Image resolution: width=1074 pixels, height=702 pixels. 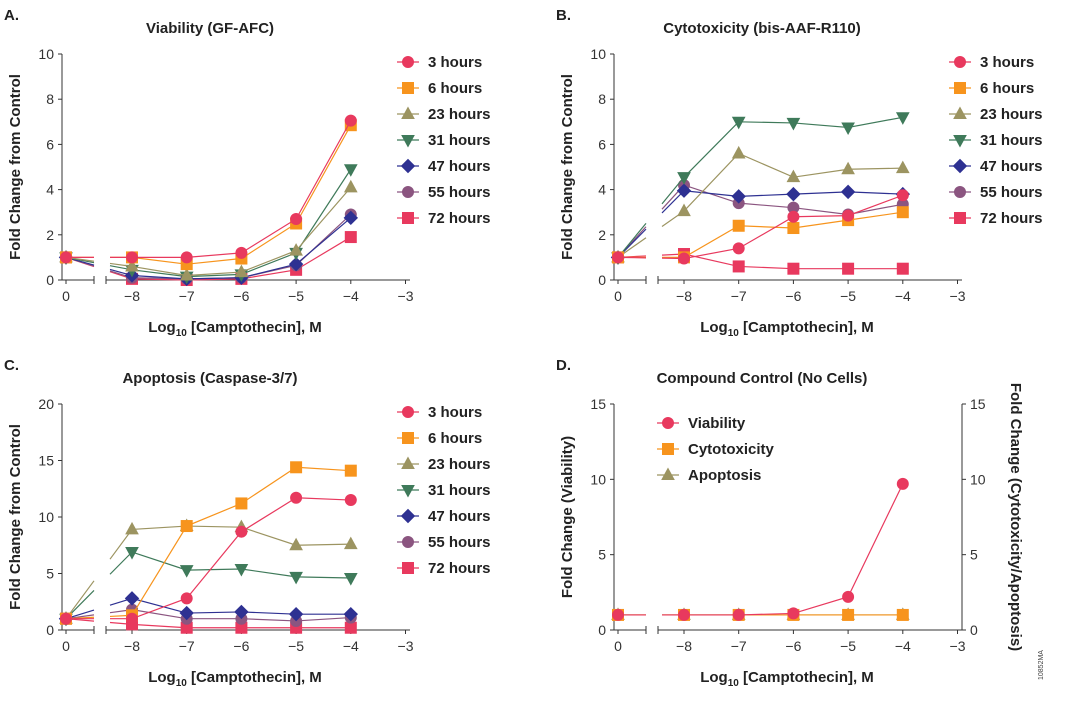 I want to click on legend-item: 23 hours, so click(x=996, y=114).